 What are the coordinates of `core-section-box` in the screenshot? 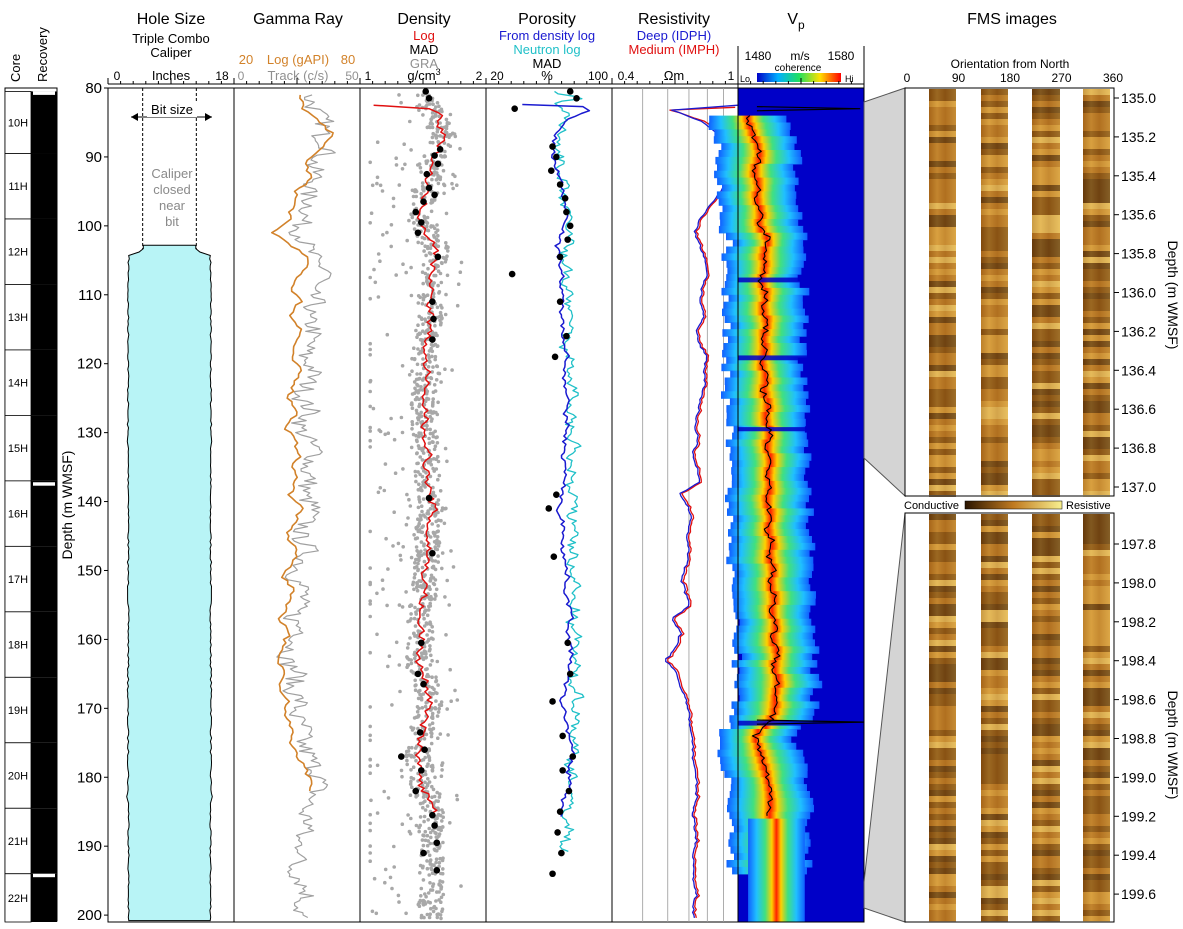 It's located at (18, 513).